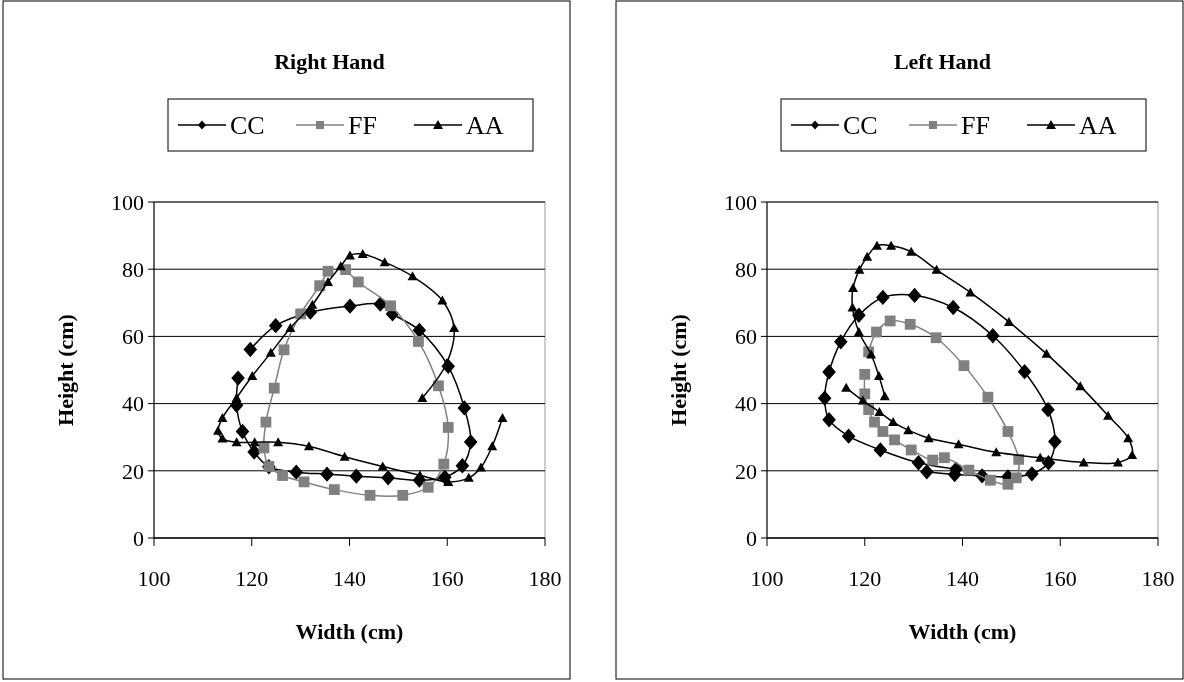  Describe the element at coordinates (678, 370) in the screenshot. I see `y-axis-title: Height (cm)` at that location.